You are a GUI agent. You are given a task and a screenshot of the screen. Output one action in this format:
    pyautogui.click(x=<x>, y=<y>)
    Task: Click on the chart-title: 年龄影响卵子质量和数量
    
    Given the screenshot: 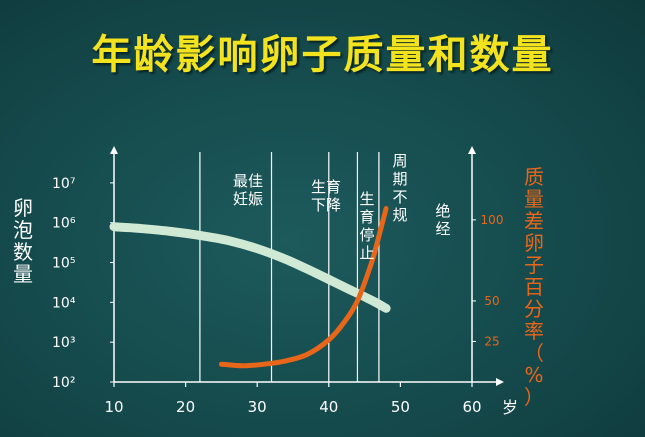 What is the action you would take?
    pyautogui.click(x=322, y=55)
    